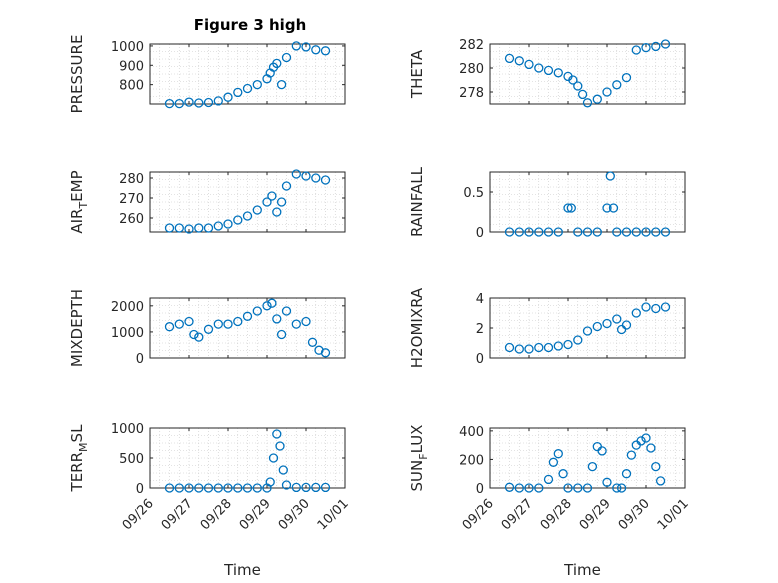 The height and width of the screenshot is (583, 778). Describe the element at coordinates (547, 203) in the screenshot. I see `panel-rainfall: 0 0.5 RAINFALL` at that location.